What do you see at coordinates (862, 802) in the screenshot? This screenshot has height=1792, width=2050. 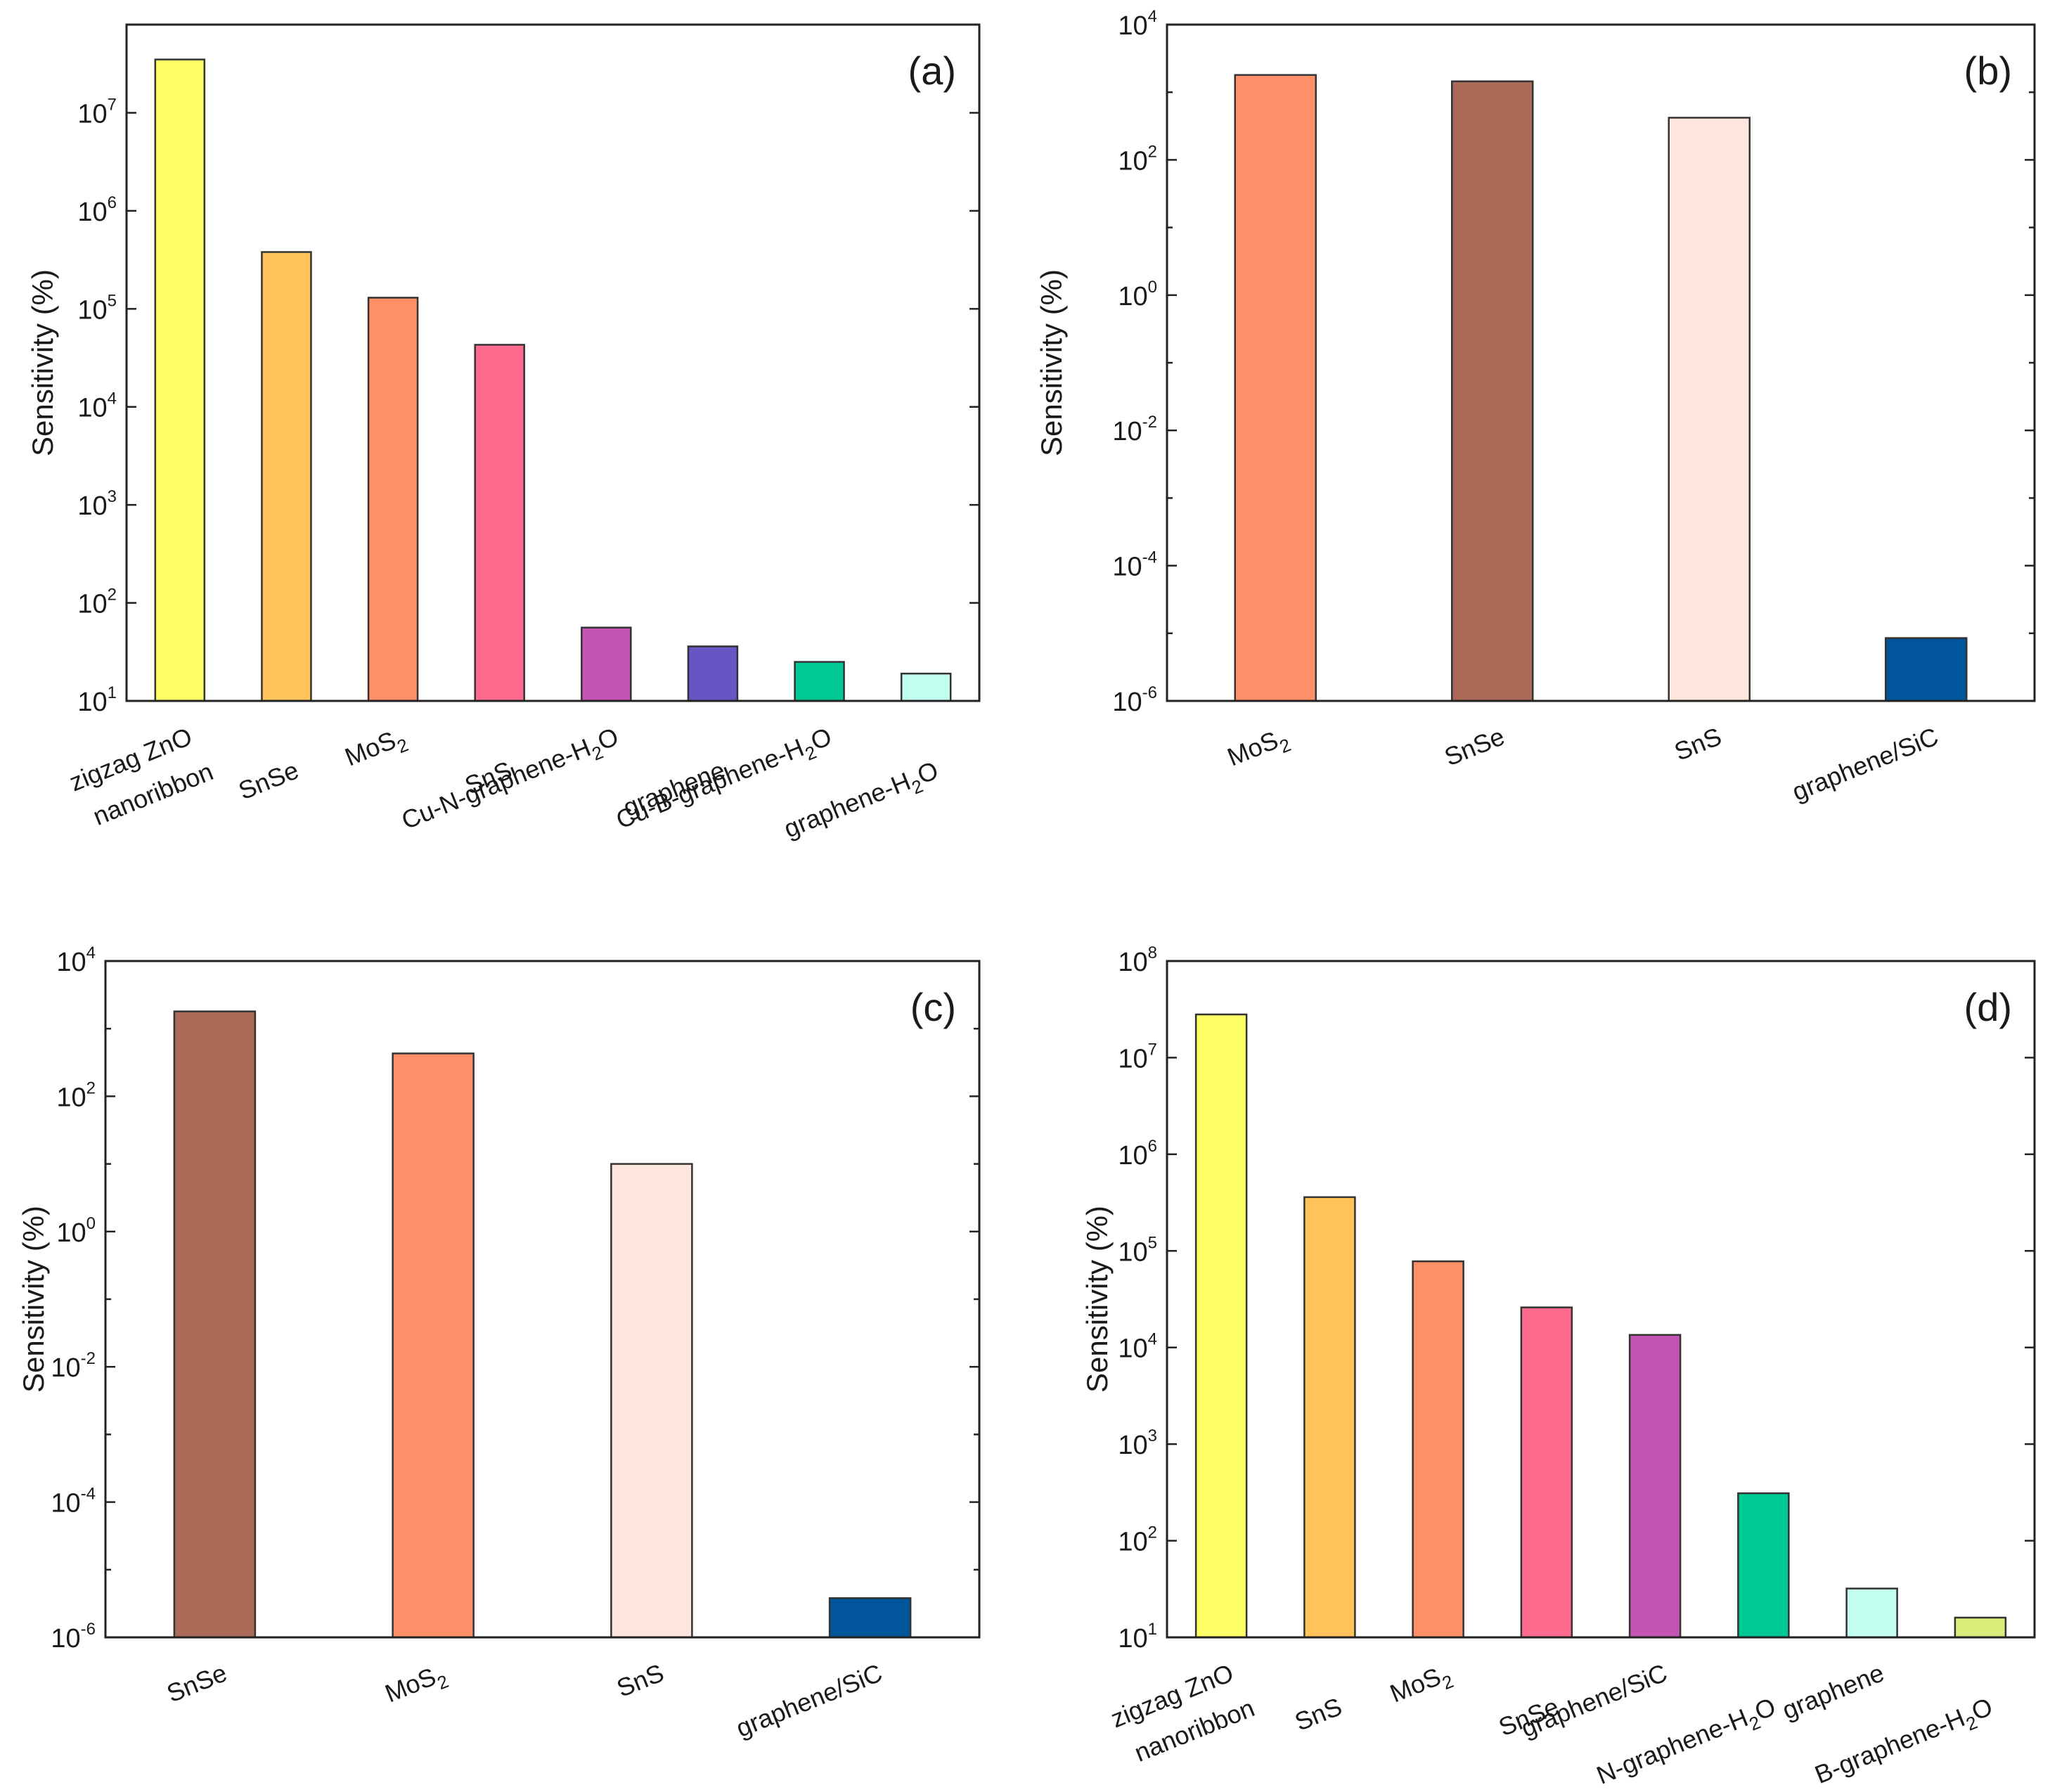 I see `x-tick-label: graphene-H2O` at bounding box center [862, 802].